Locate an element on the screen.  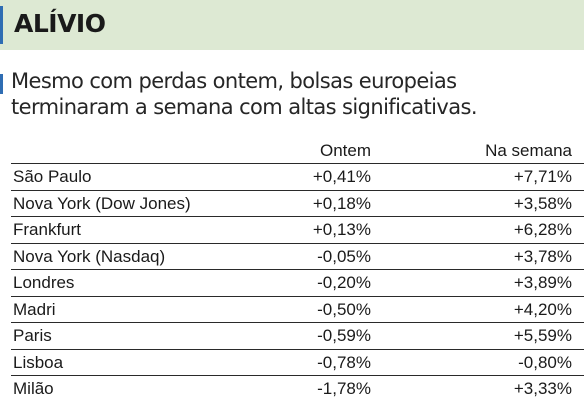
semana-value: +3,33% is located at coordinates (542, 388).